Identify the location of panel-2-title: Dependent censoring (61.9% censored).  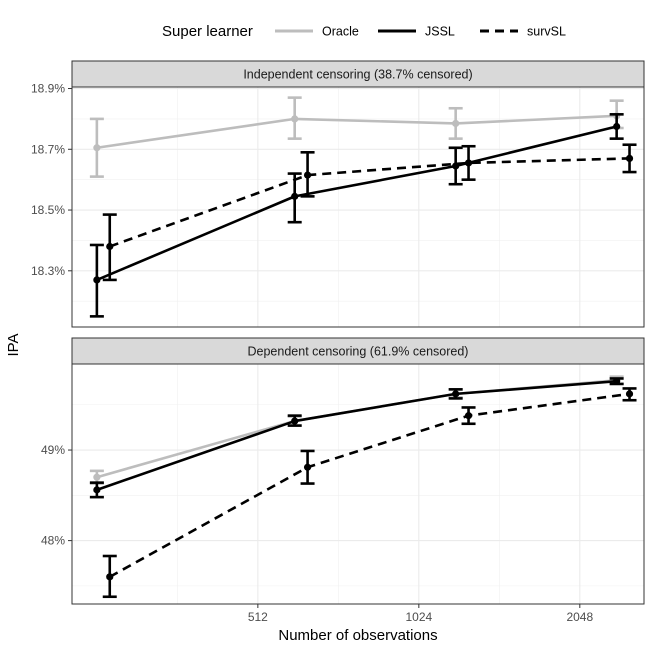
(358, 352).